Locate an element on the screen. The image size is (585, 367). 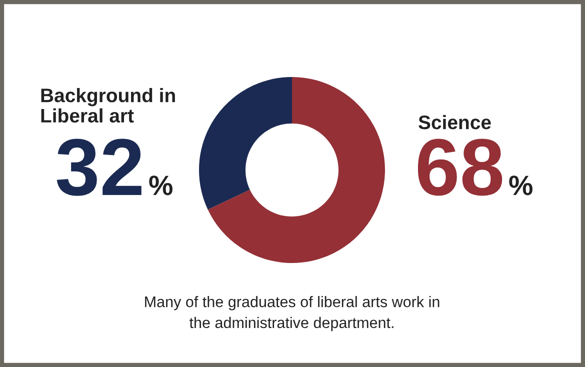
data-label: 32% is located at coordinates (114, 167).